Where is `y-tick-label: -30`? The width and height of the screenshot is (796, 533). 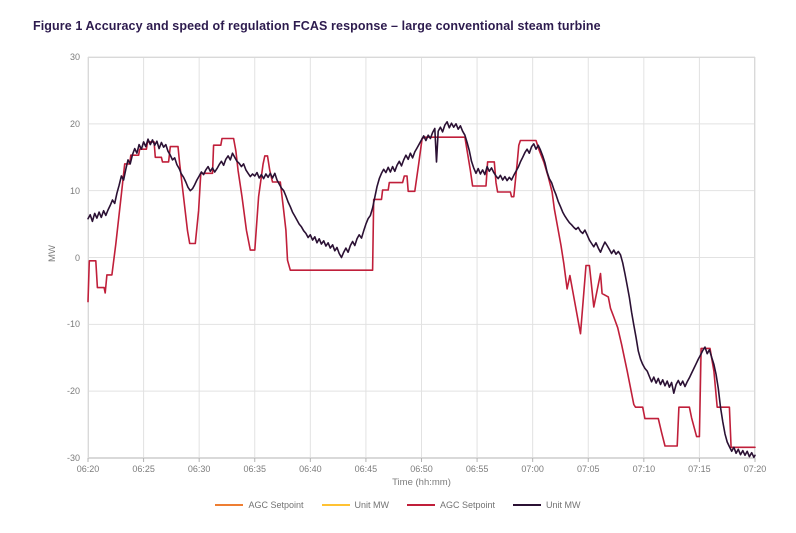 y-tick-label: -30 is located at coordinates (73, 458).